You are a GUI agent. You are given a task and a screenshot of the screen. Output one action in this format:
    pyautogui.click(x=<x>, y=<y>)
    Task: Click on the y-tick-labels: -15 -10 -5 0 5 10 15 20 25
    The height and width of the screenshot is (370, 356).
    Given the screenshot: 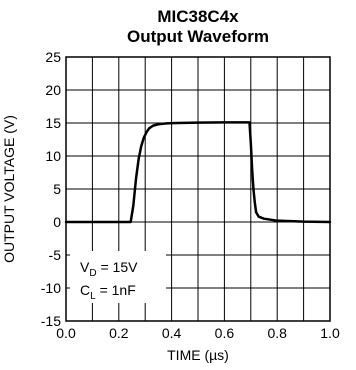 What is the action you would take?
    pyautogui.click(x=51, y=189)
    